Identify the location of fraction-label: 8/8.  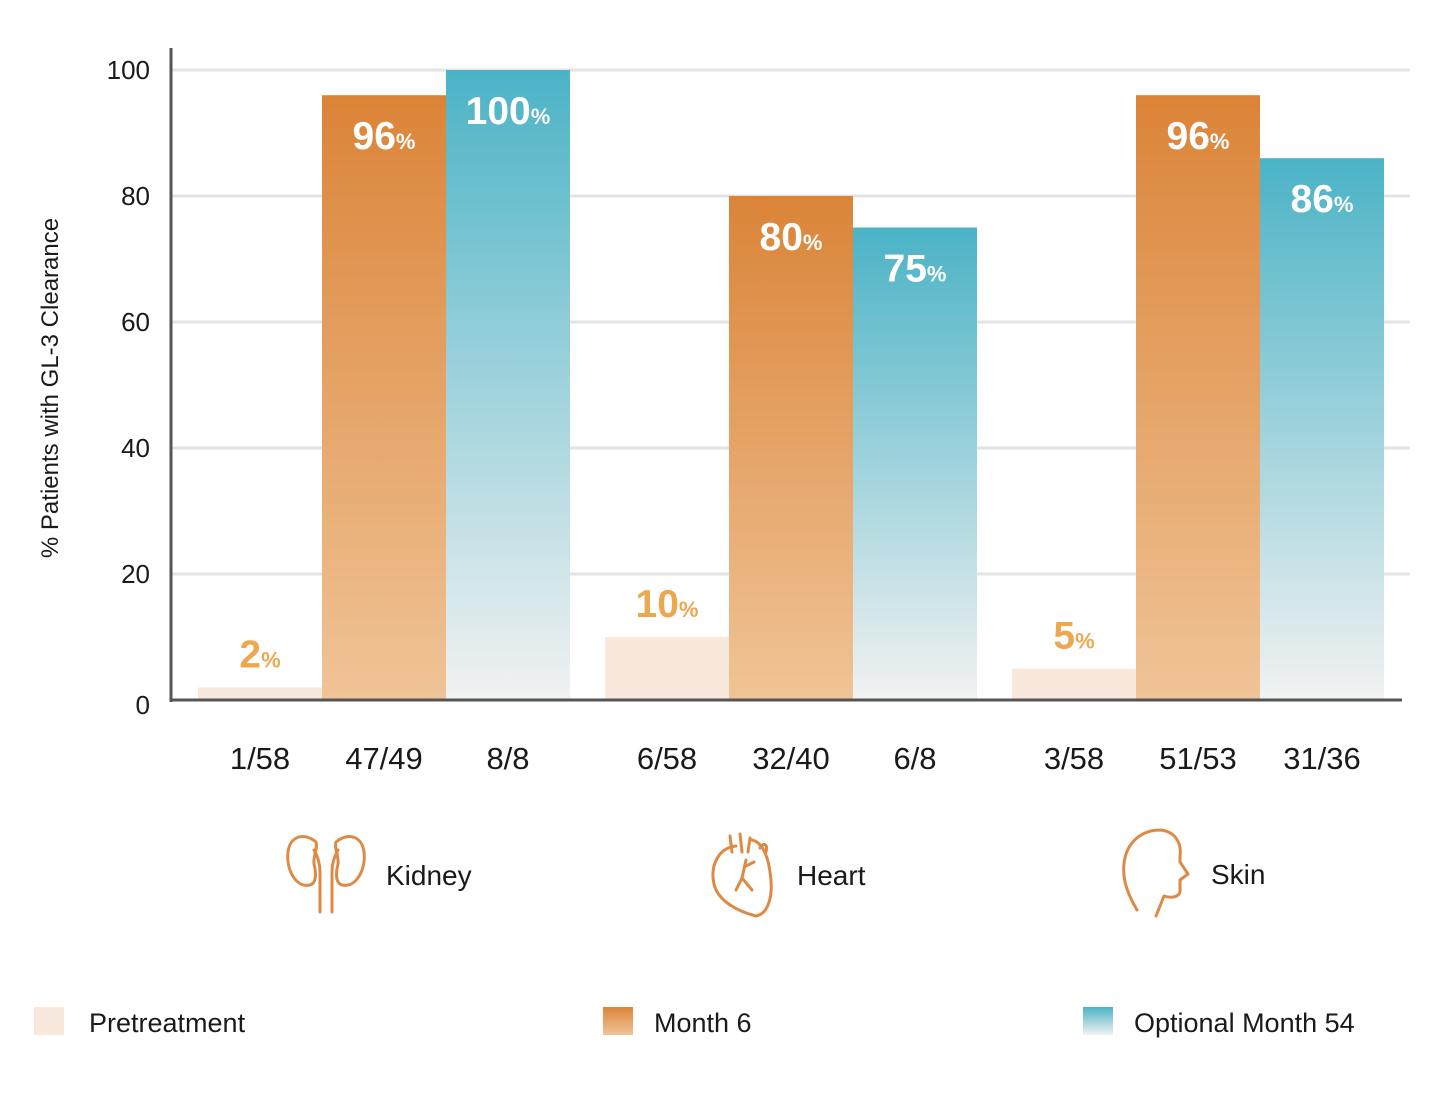
(507, 758).